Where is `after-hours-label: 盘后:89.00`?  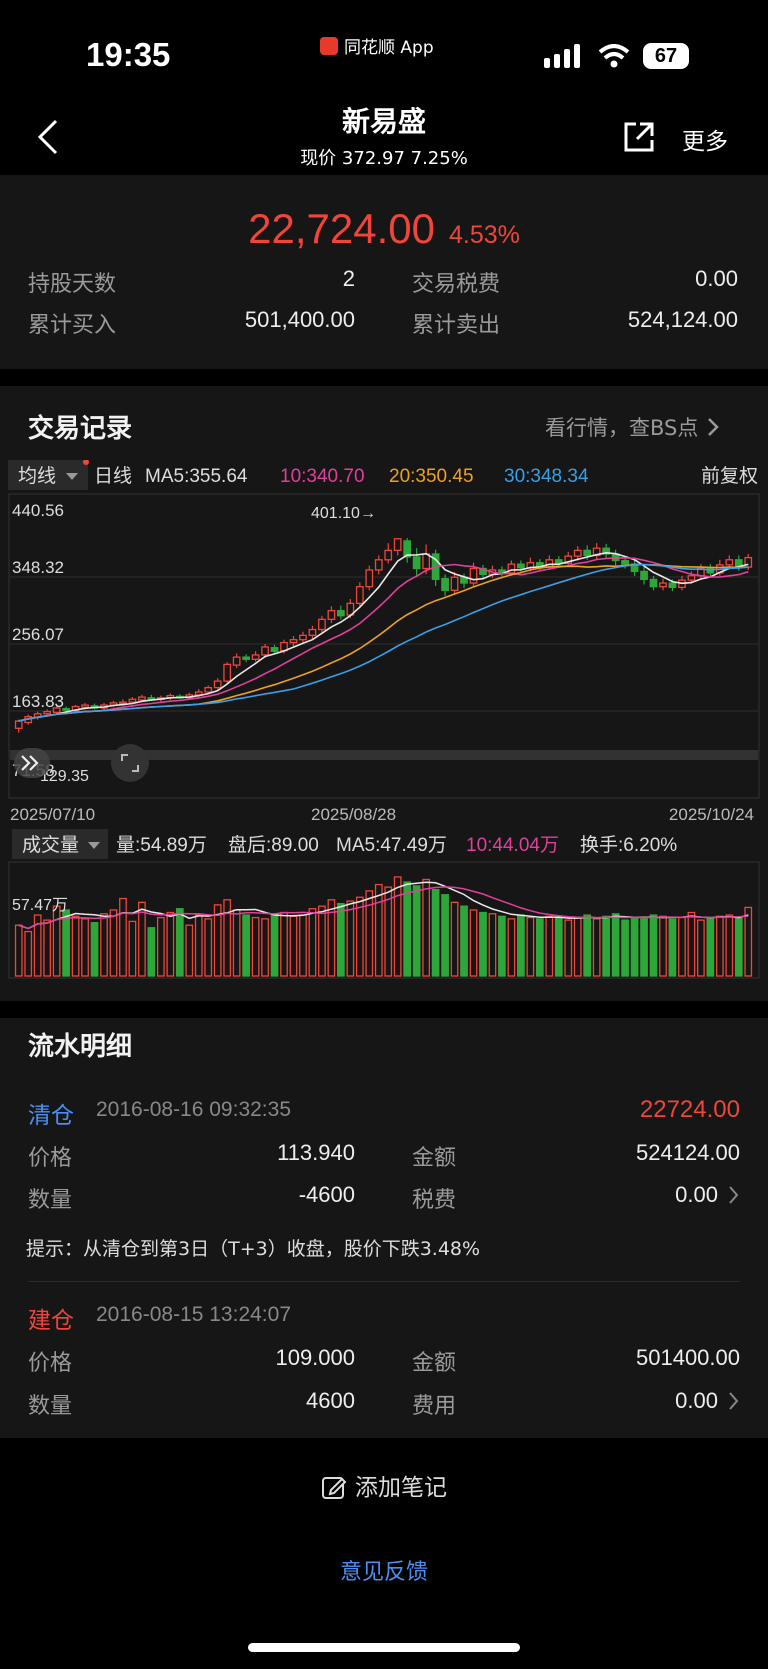
after-hours-label: 盘后:89.00 is located at coordinates (273, 845).